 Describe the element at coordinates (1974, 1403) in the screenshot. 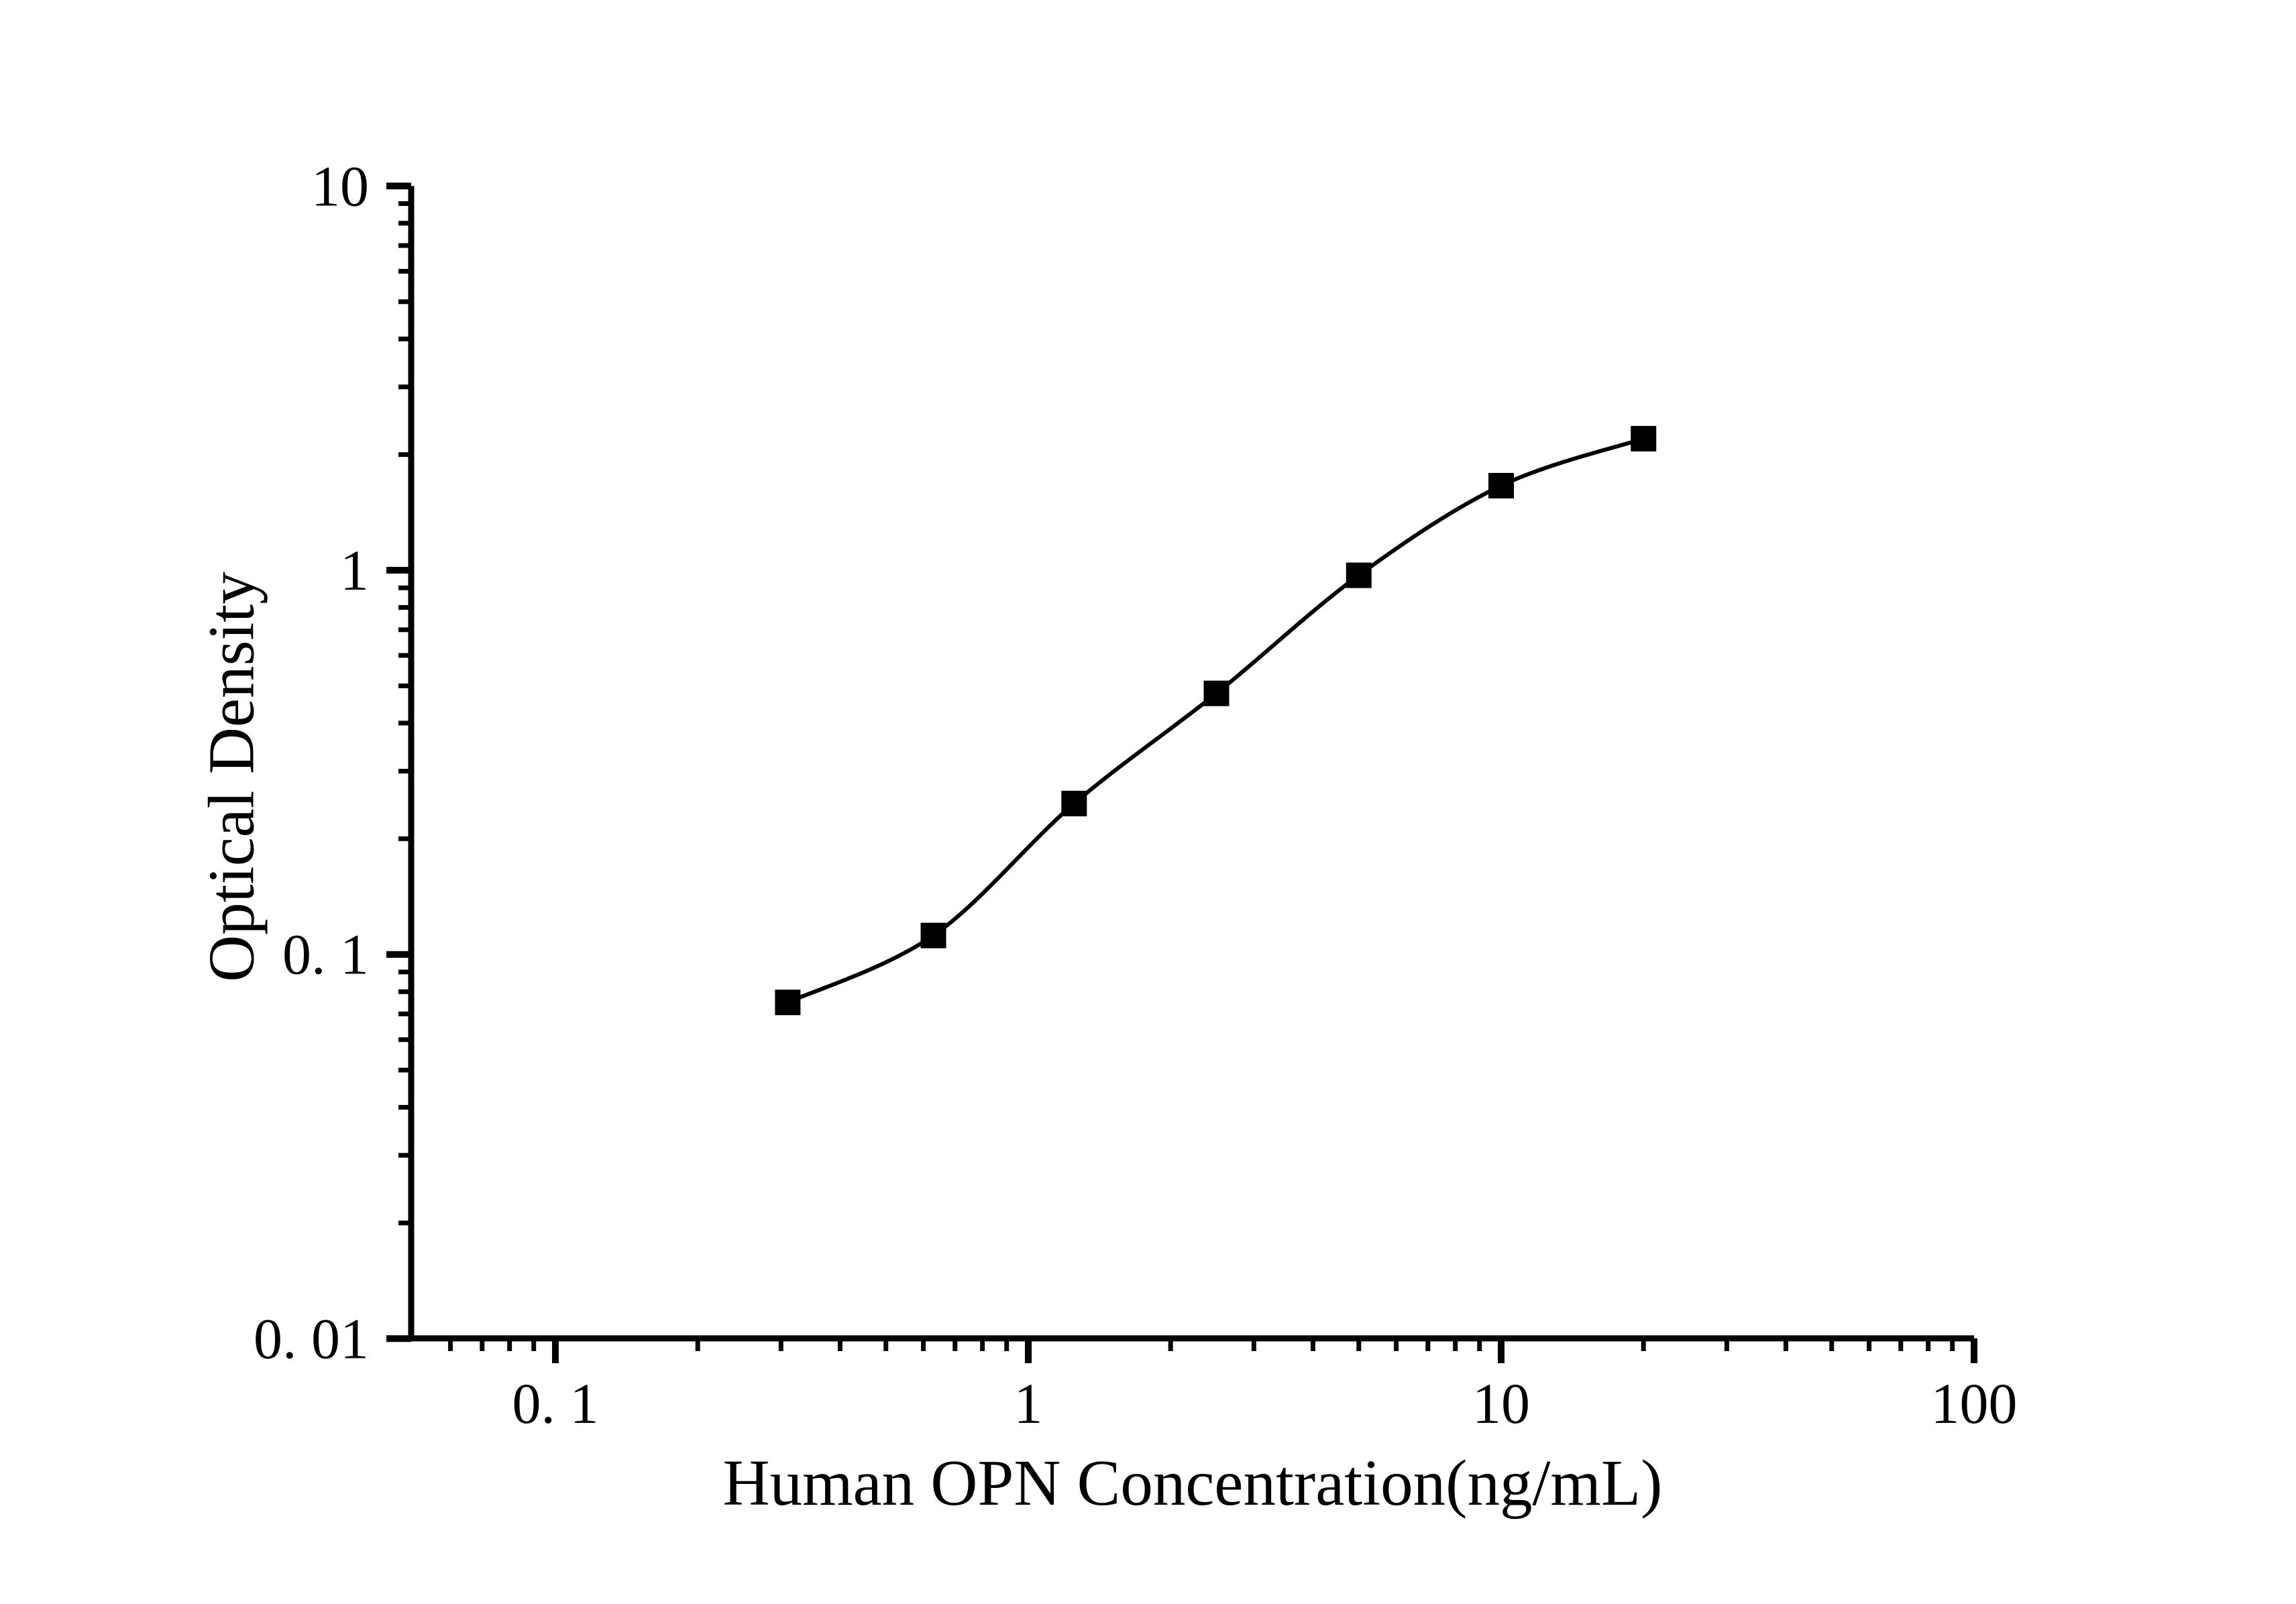

I see `x-tick-label: 100` at that location.